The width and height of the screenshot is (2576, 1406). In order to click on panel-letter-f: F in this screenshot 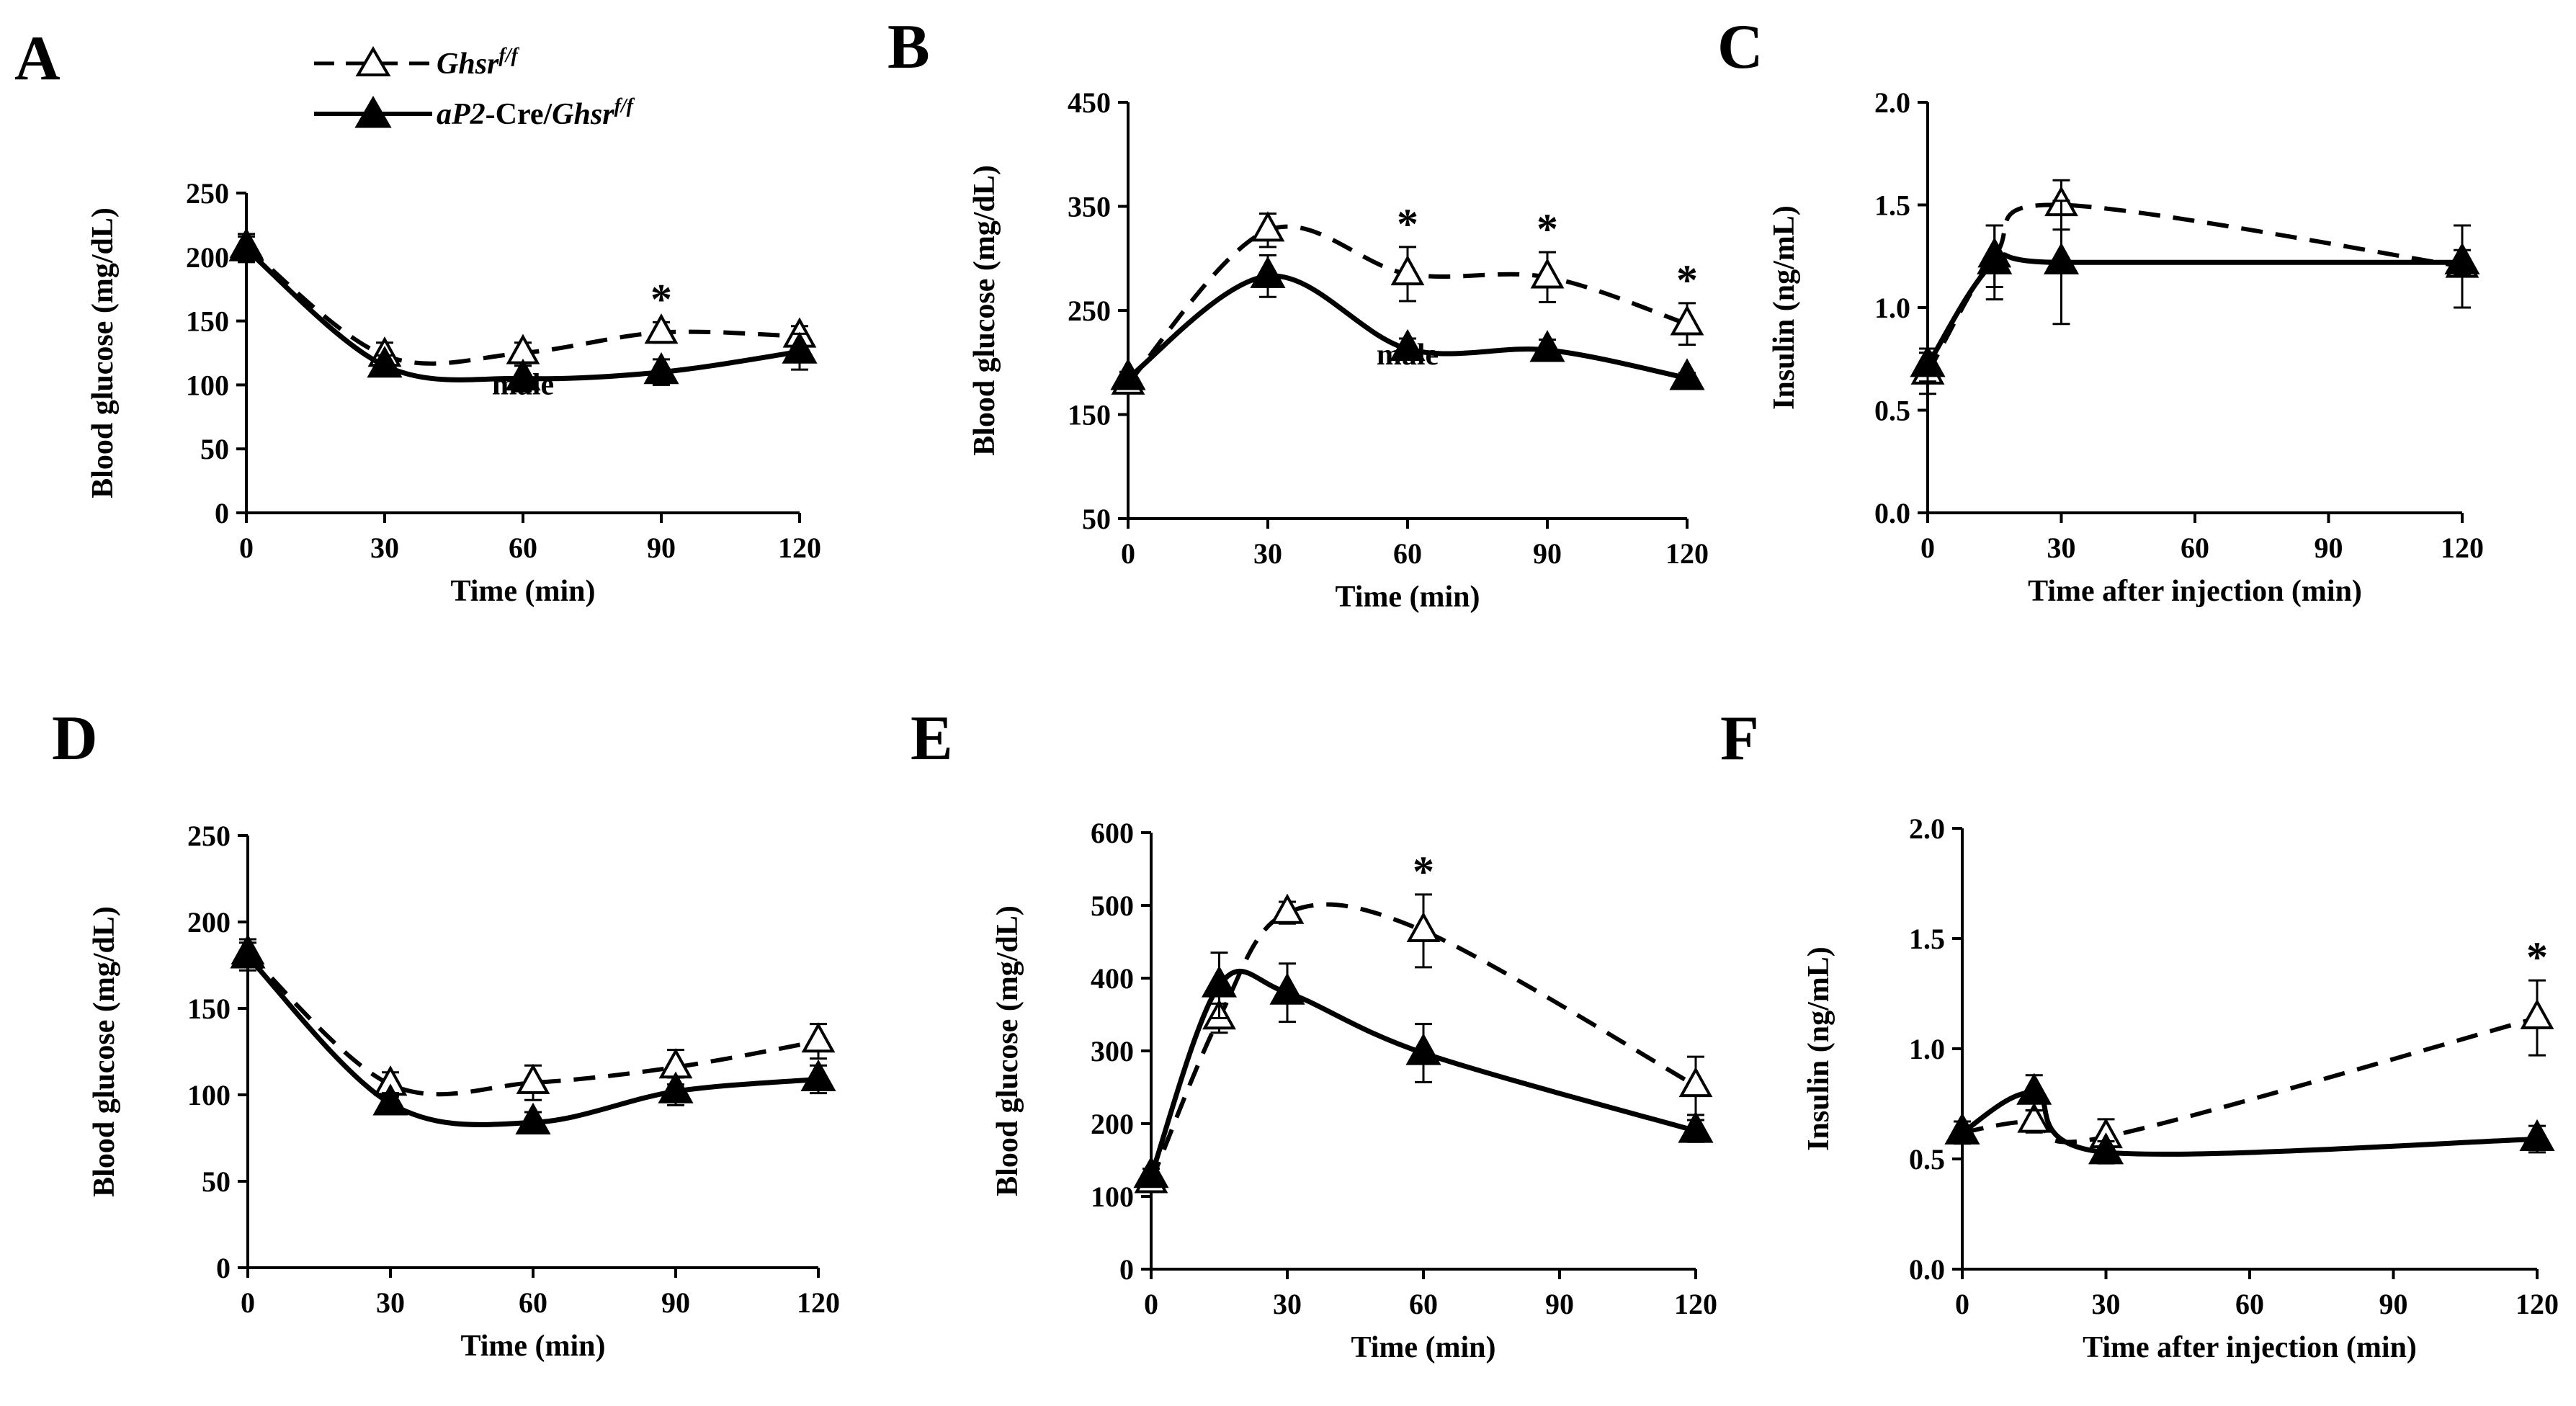, I will do `click(1740, 739)`.